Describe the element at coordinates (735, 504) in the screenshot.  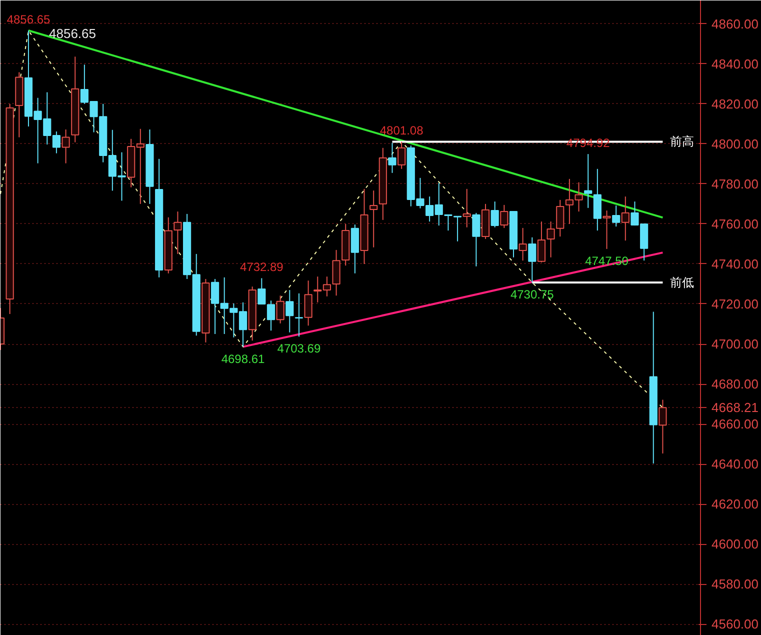
I see `y-tick-label: 4620.00` at that location.